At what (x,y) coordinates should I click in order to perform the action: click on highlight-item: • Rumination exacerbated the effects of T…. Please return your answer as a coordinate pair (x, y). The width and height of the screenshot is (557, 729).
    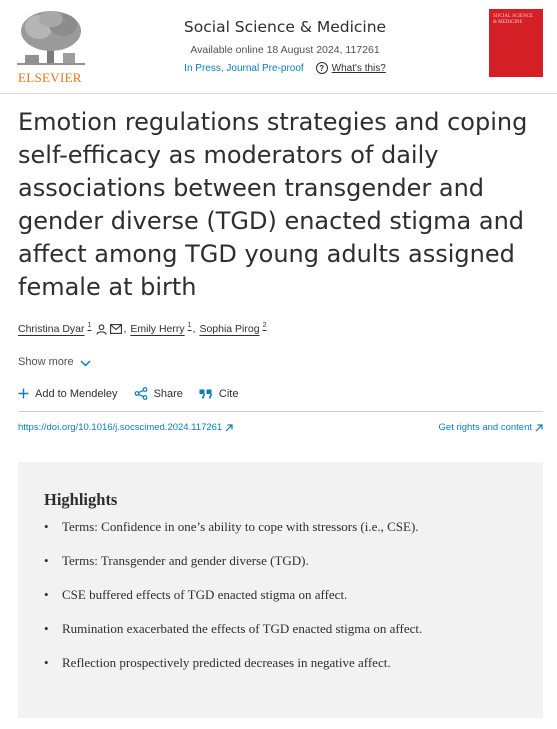
    Looking at the image, I should click on (284, 638).